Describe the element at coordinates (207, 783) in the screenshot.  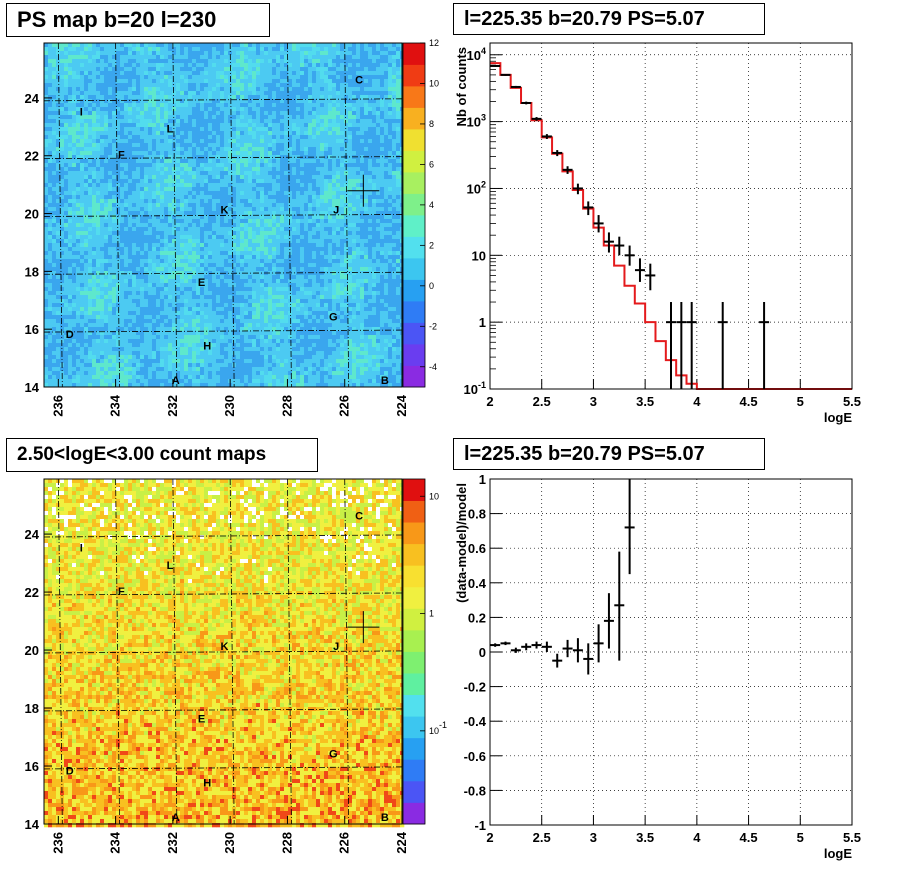
I see `source-label-h: H` at that location.